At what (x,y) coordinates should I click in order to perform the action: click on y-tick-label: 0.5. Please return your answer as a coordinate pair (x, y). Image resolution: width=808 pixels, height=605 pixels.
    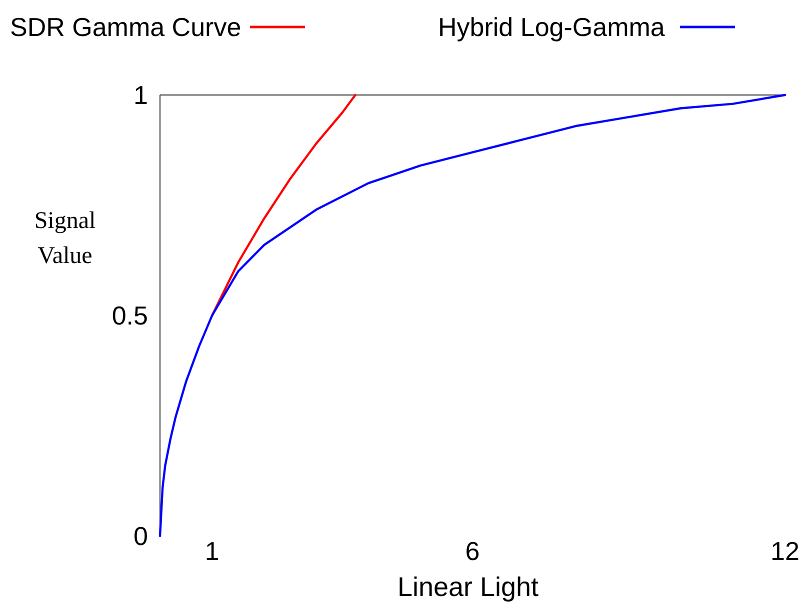
    Looking at the image, I should click on (130, 315).